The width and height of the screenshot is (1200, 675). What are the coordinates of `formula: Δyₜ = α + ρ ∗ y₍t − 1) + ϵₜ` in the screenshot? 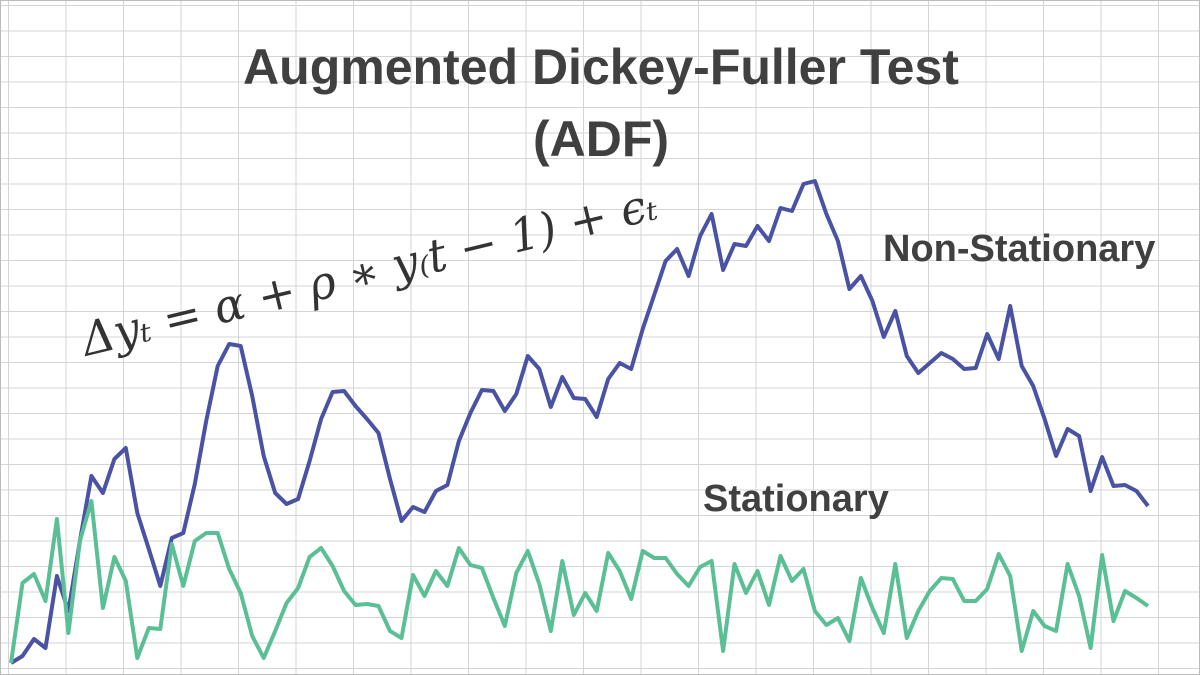 It's located at (368, 271).